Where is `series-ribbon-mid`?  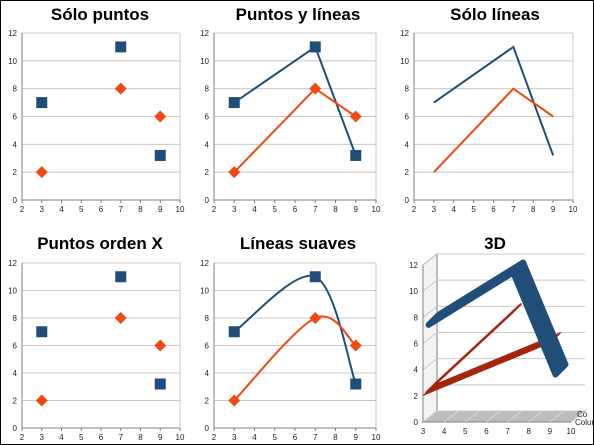 series-ribbon-mid is located at coordinates (473, 348).